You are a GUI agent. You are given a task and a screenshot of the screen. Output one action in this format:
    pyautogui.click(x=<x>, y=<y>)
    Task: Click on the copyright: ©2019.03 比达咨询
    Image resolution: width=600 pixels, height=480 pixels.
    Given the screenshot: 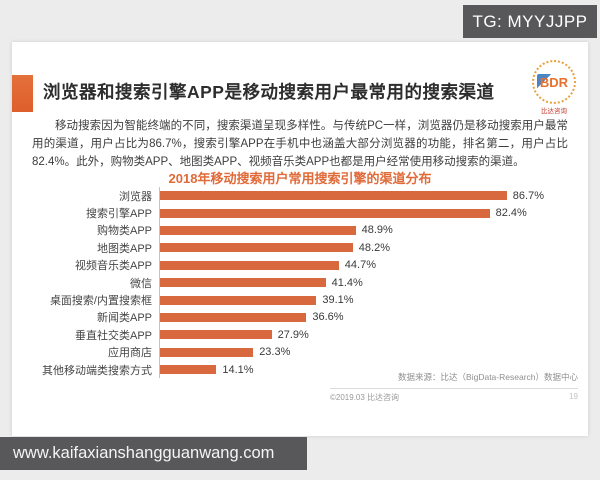 What is the action you would take?
    pyautogui.click(x=365, y=397)
    